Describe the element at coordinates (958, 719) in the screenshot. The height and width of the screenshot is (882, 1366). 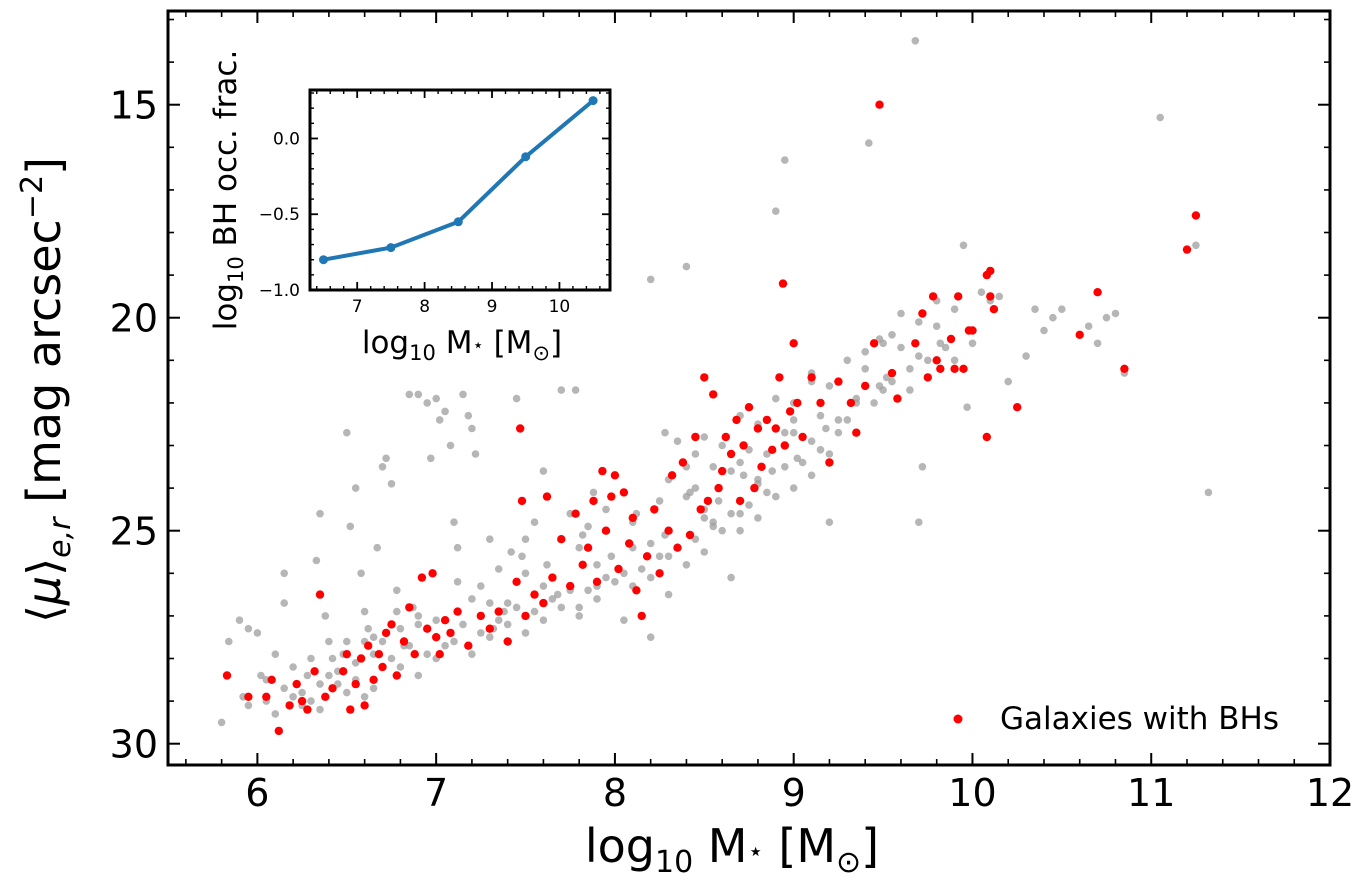
I see `legend-marker` at that location.